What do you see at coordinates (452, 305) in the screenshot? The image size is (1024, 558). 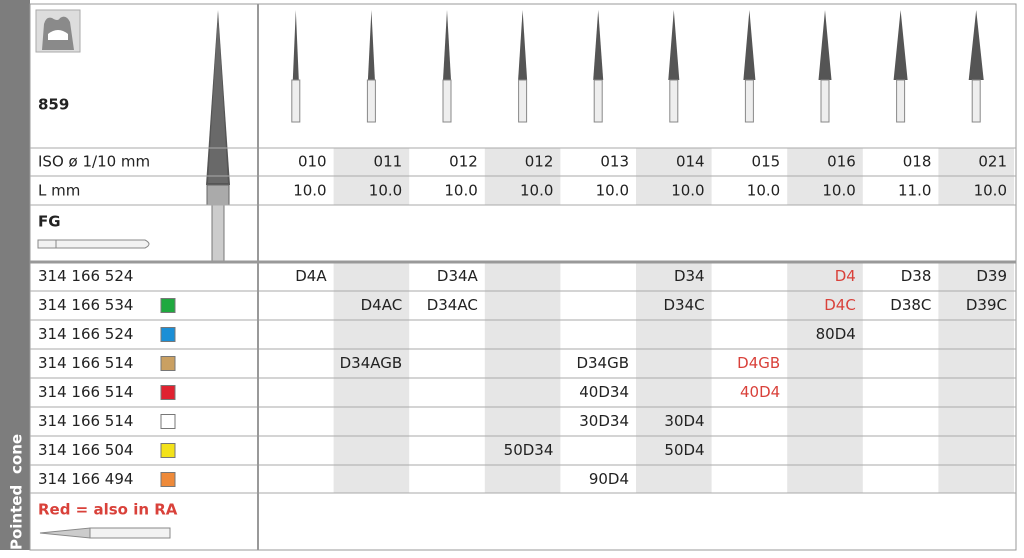 I see `cell: D34AC` at bounding box center [452, 305].